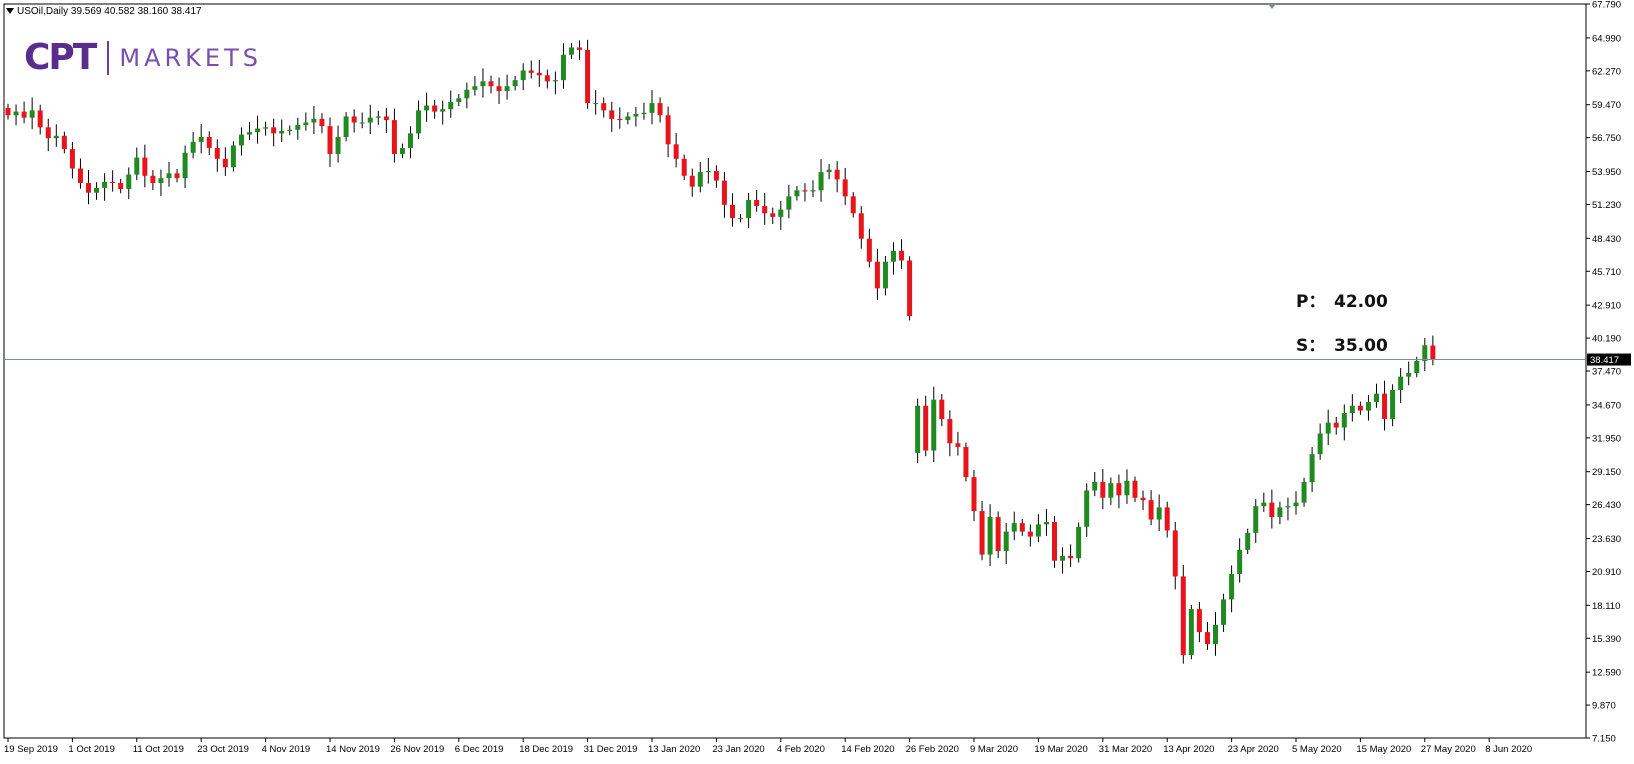  I want to click on y-tick-label: 51.230, so click(1606, 205).